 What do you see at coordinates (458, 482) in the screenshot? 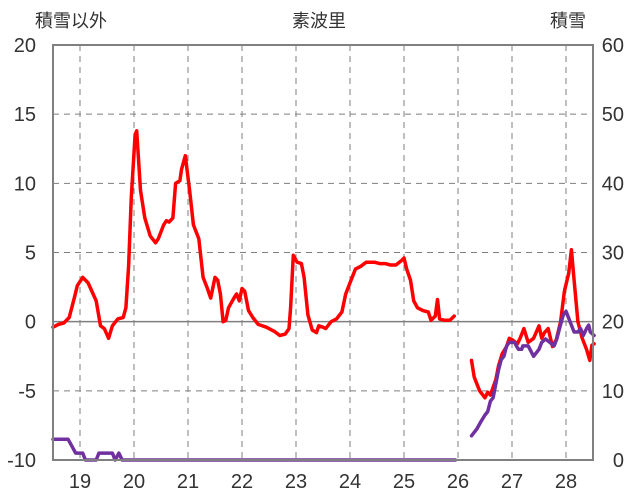
I see `x-tick-label-7: 26` at bounding box center [458, 482].